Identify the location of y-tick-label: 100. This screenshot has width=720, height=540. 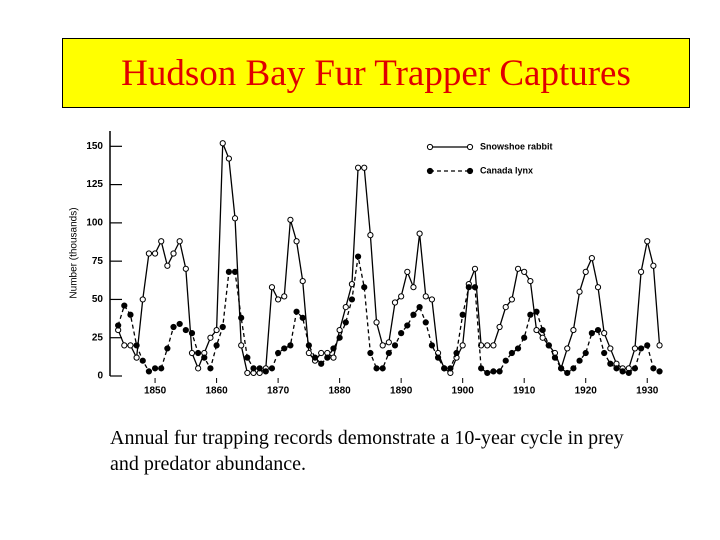
(94, 223).